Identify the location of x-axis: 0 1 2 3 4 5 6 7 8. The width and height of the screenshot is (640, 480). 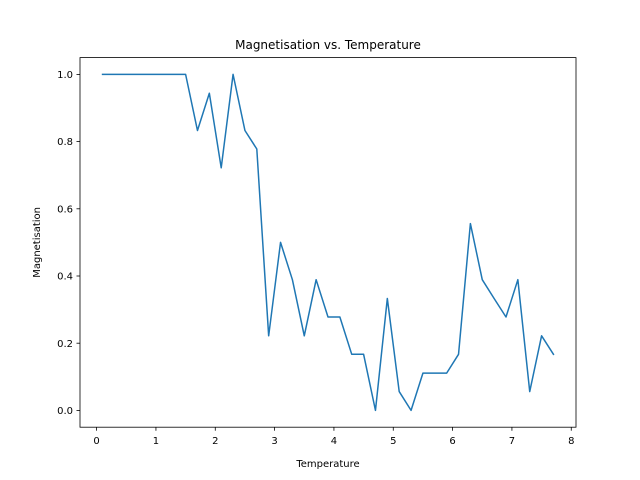
(333, 437).